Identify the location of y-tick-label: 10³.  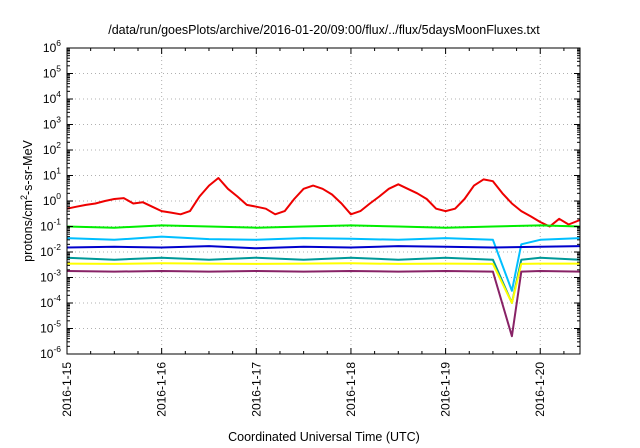
(52, 123).